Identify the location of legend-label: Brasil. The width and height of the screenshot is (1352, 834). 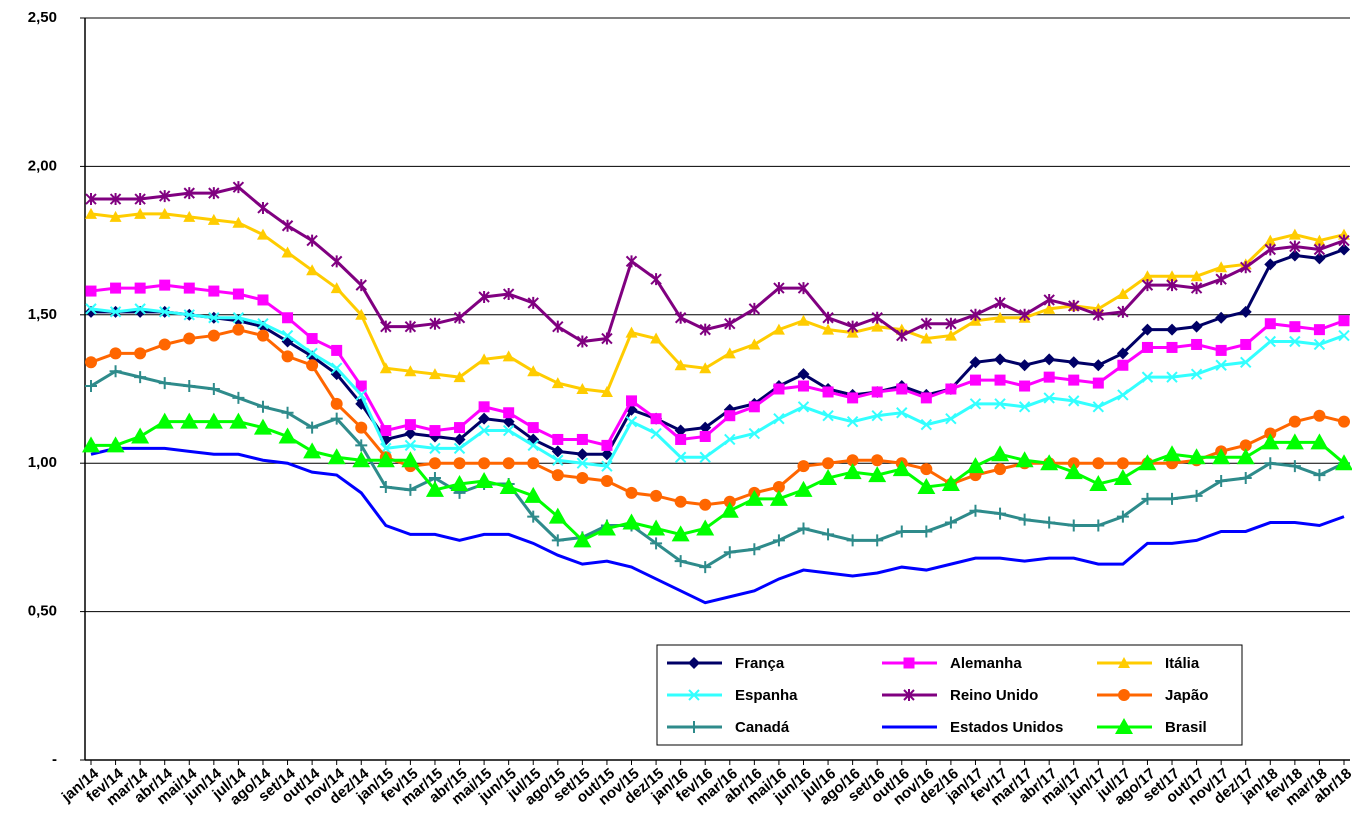
(1186, 727).